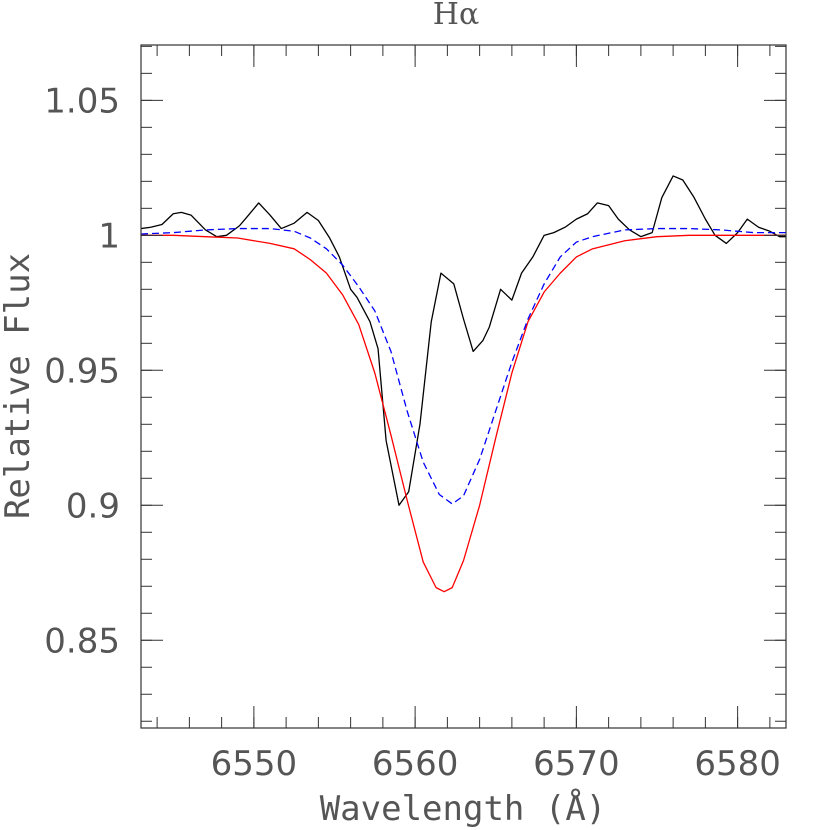 The width and height of the screenshot is (830, 830). I want to click on x-tick-label: 6580, so click(737, 764).